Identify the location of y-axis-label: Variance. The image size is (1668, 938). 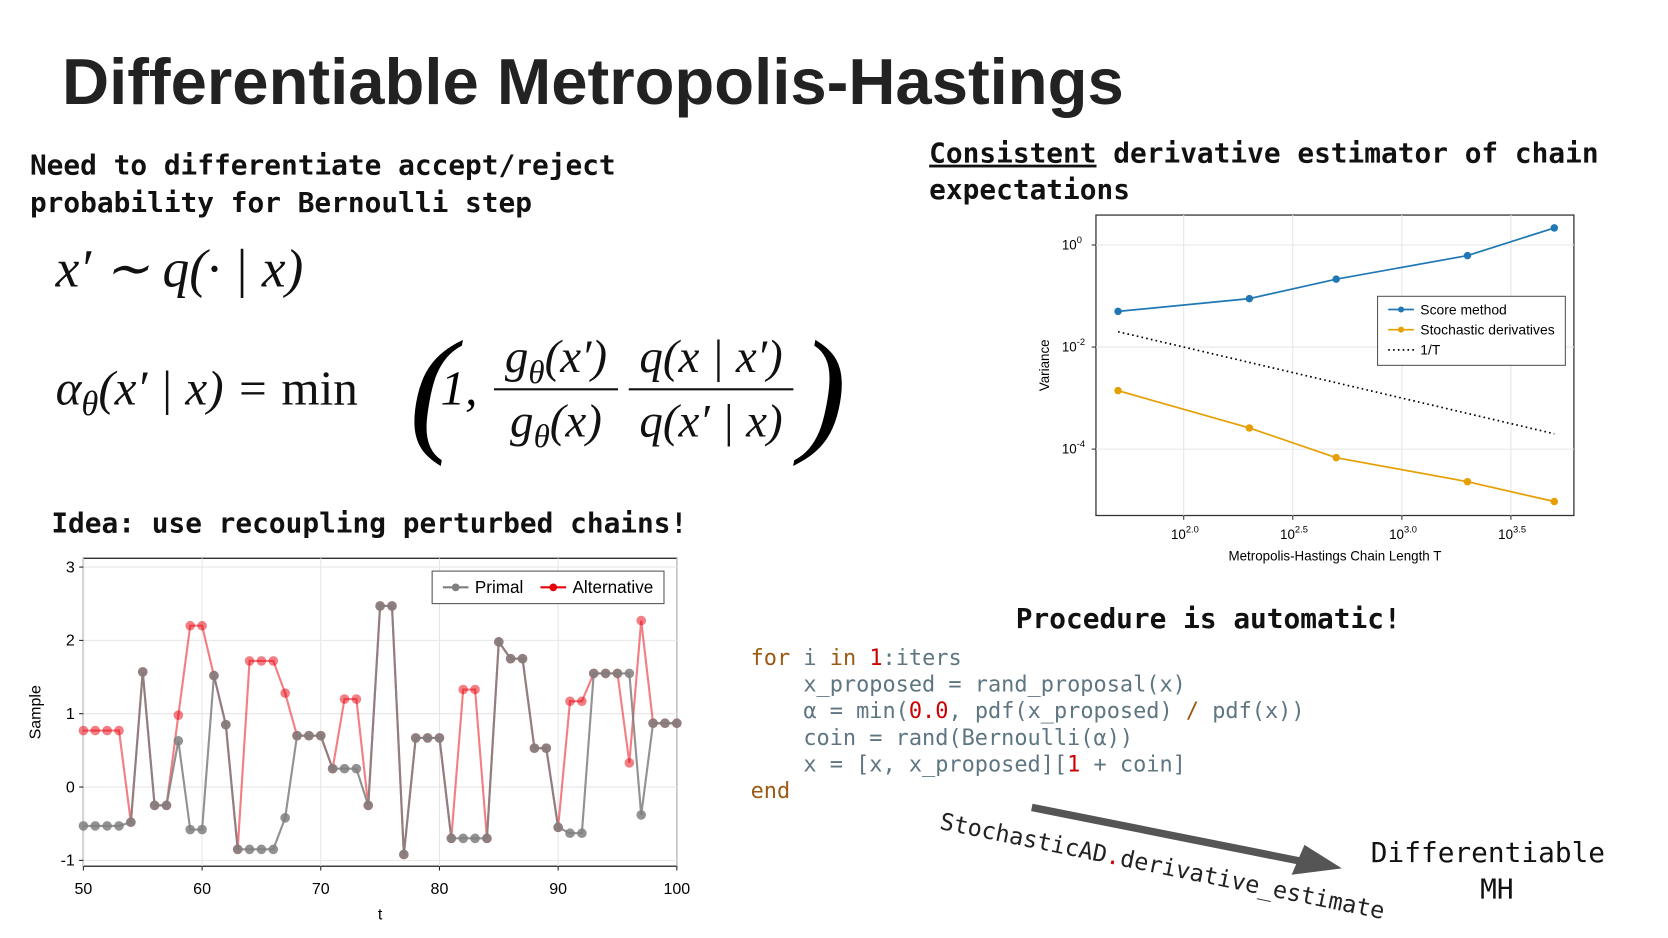
(1044, 365).